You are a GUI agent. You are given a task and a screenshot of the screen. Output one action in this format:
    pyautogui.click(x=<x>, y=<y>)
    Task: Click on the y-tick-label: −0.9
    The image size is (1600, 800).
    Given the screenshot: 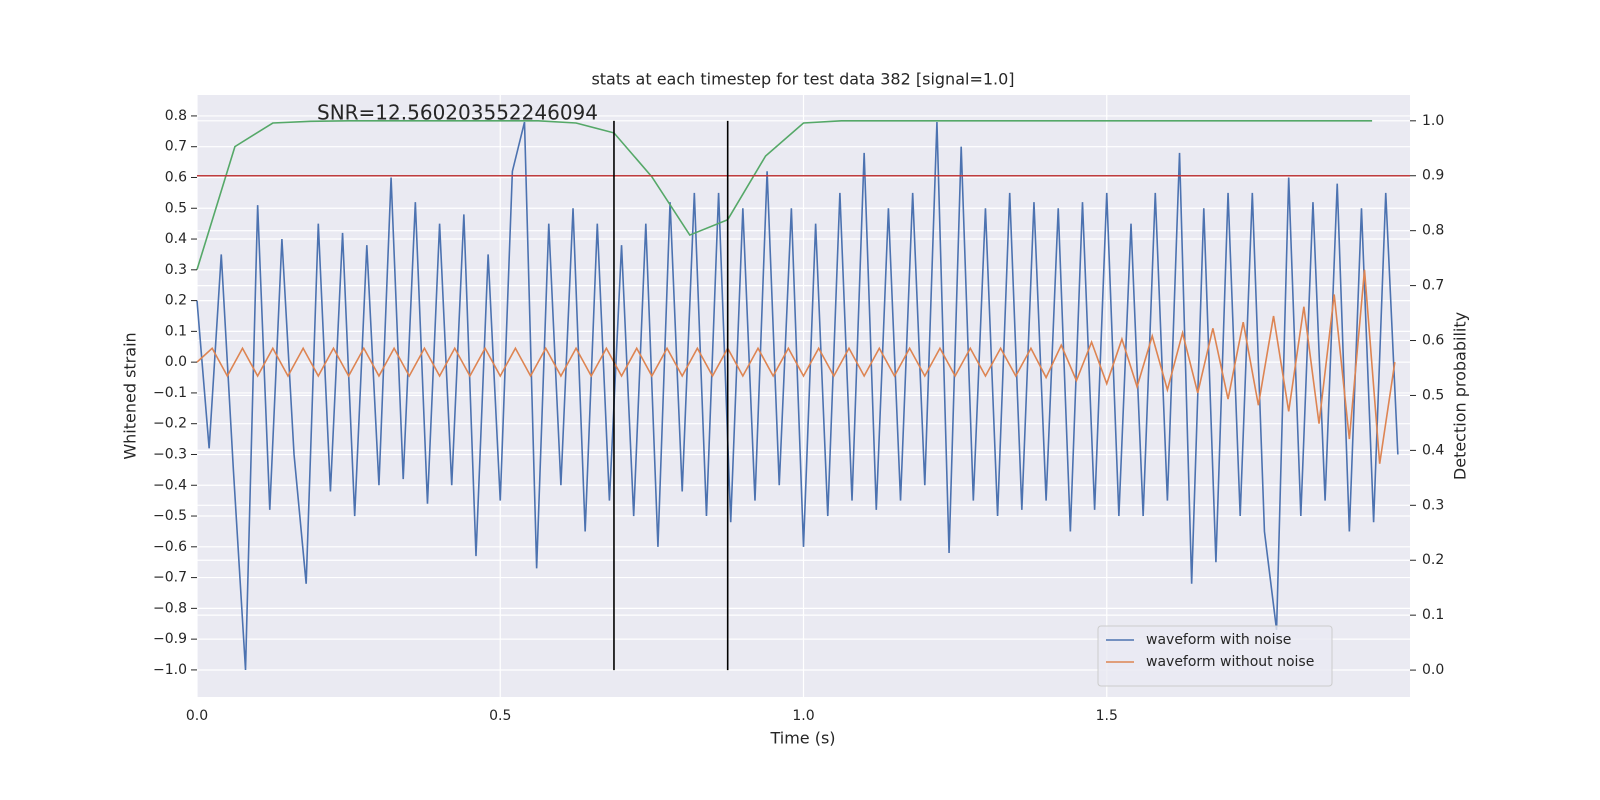 What is the action you would take?
    pyautogui.click(x=170, y=639)
    